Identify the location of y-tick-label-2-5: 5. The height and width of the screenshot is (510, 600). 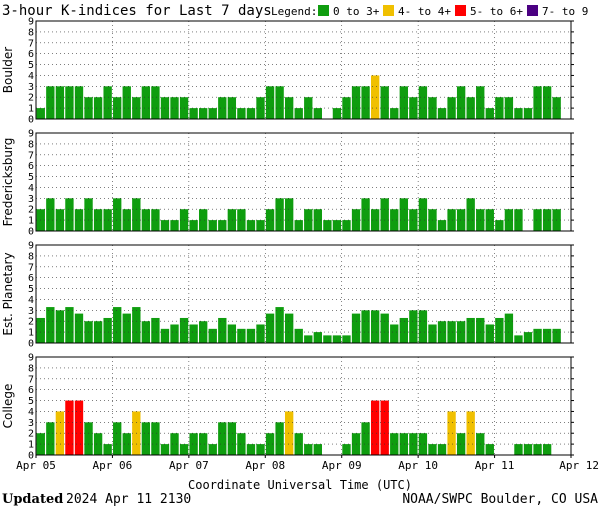
(31, 289).